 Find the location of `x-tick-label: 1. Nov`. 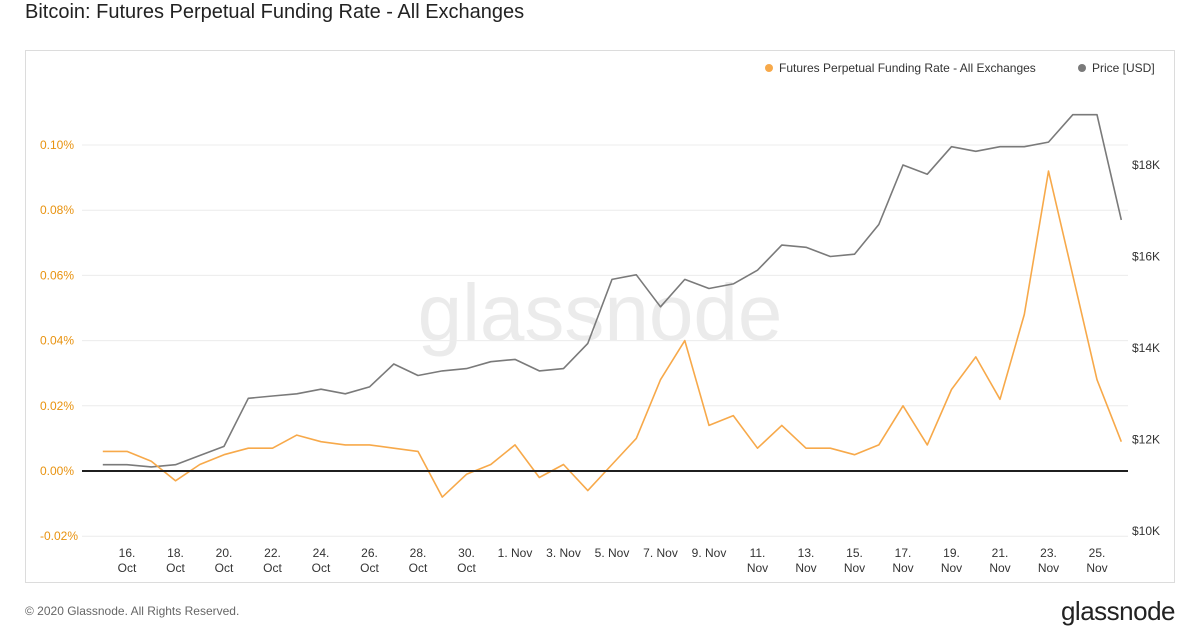

x-tick-label: 1. Nov is located at coordinates (515, 553).